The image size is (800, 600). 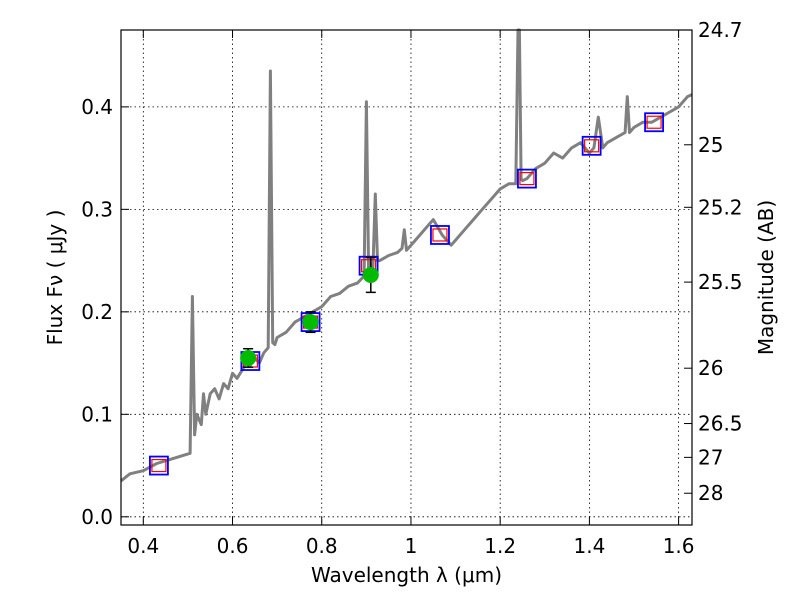 What do you see at coordinates (679, 546) in the screenshot?
I see `x-tick-label: 1.6` at bounding box center [679, 546].